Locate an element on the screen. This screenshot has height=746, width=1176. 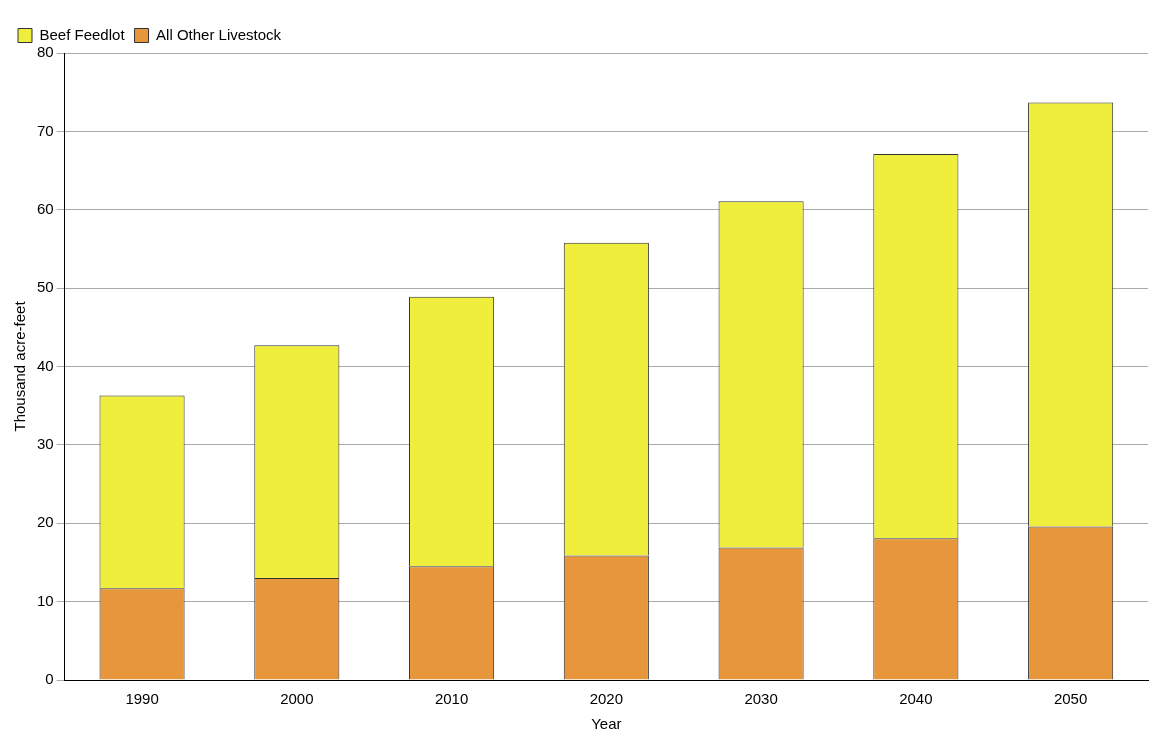
y-tick-label: 0 is located at coordinates (49, 679).